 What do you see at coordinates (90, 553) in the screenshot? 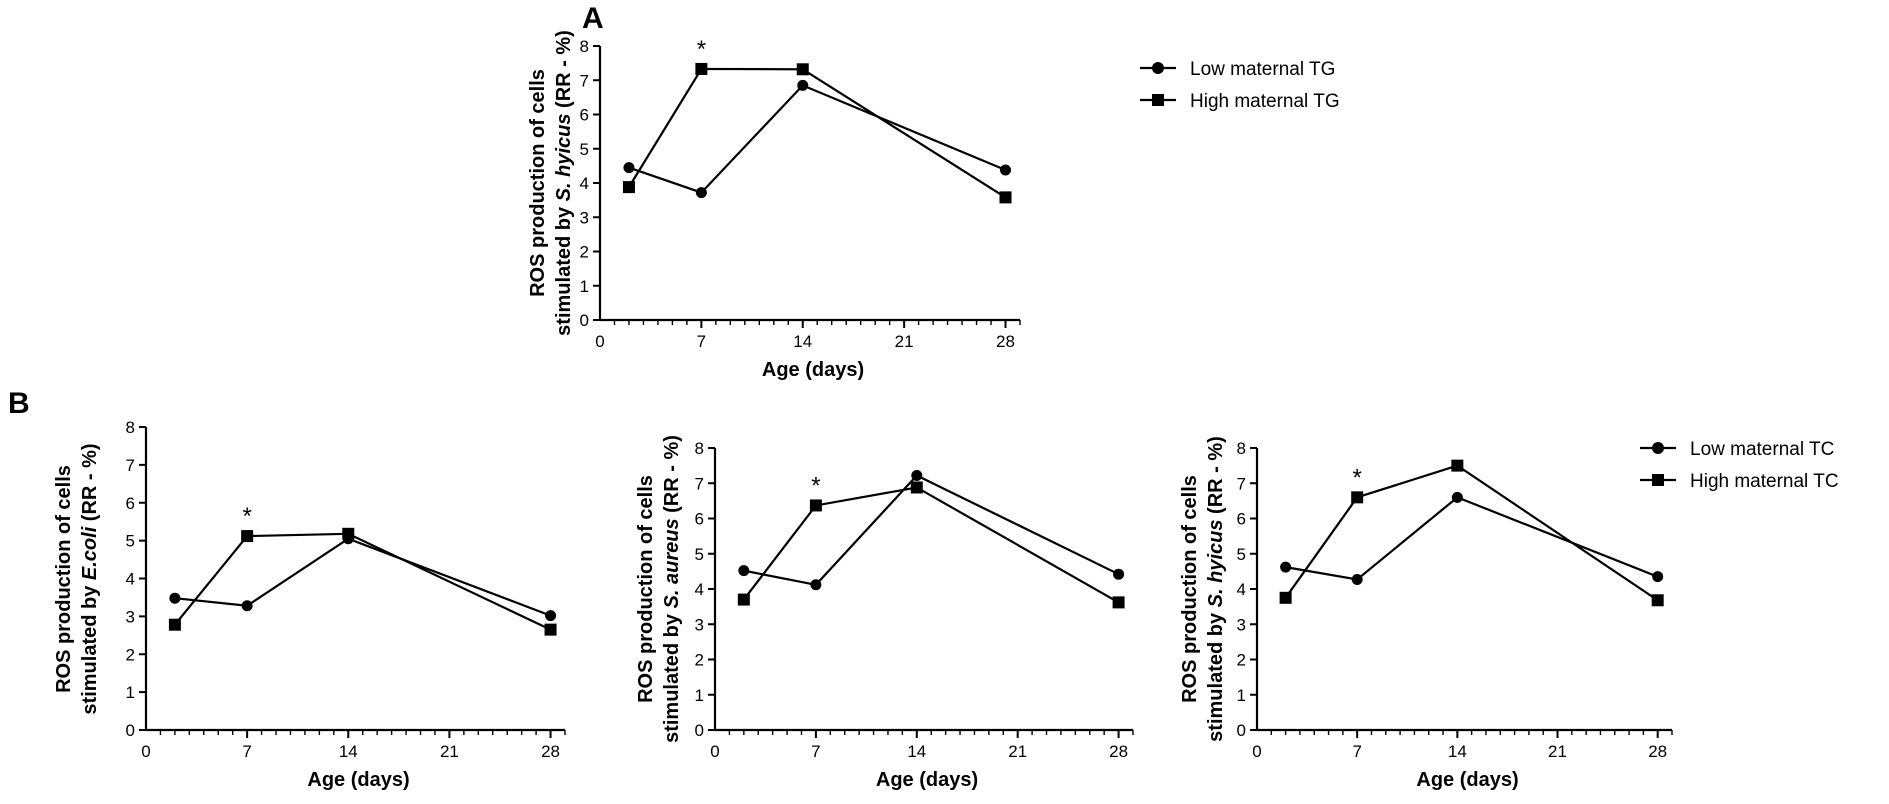
I see `y-axis-label-organism: E.coli` at bounding box center [90, 553].